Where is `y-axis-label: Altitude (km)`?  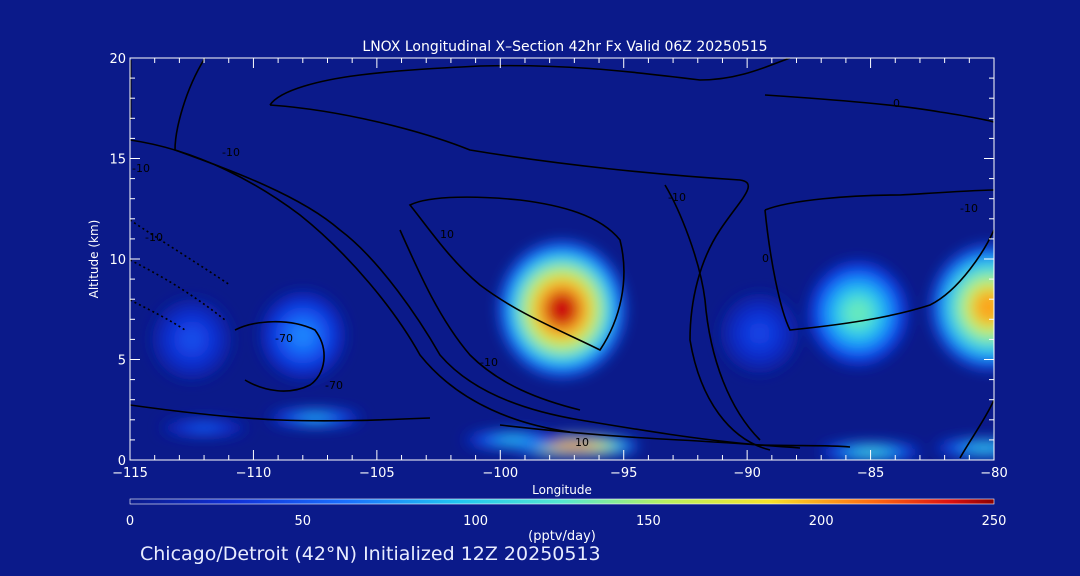
y-axis-label: Altitude (km) is located at coordinates (94, 259).